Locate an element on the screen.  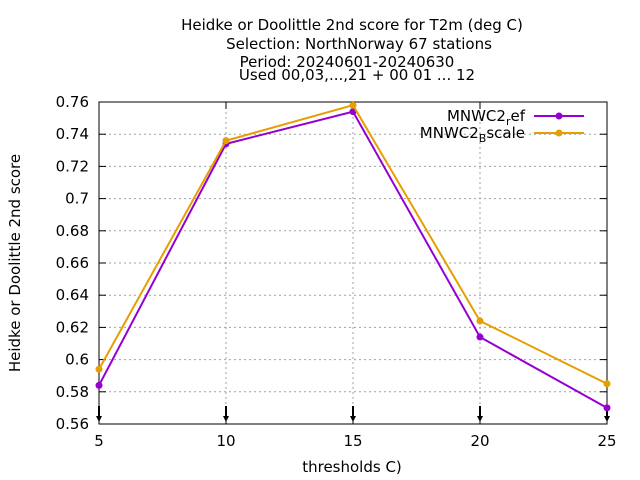
x-tick-label: 5 is located at coordinates (99, 441).